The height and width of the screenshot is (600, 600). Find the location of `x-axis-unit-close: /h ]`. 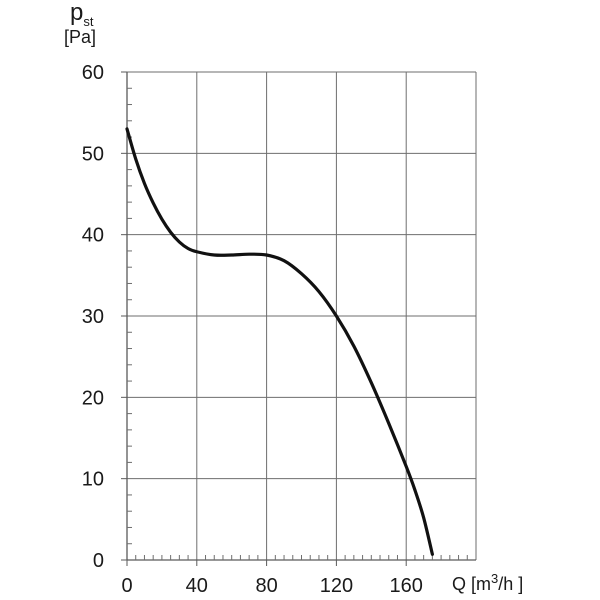

x-axis-unit-close: /h ] is located at coordinates (510, 584).